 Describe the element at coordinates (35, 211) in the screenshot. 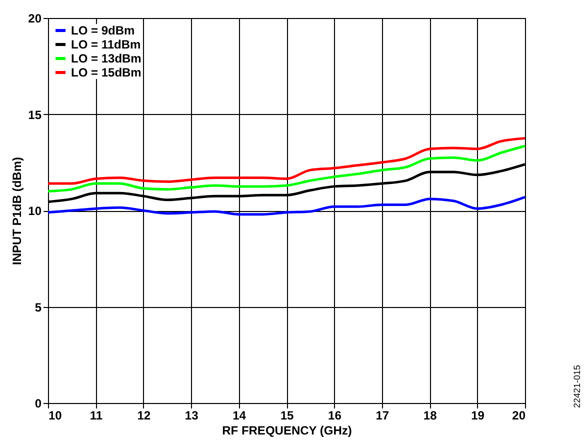

I see `y-tick-label: 10` at that location.